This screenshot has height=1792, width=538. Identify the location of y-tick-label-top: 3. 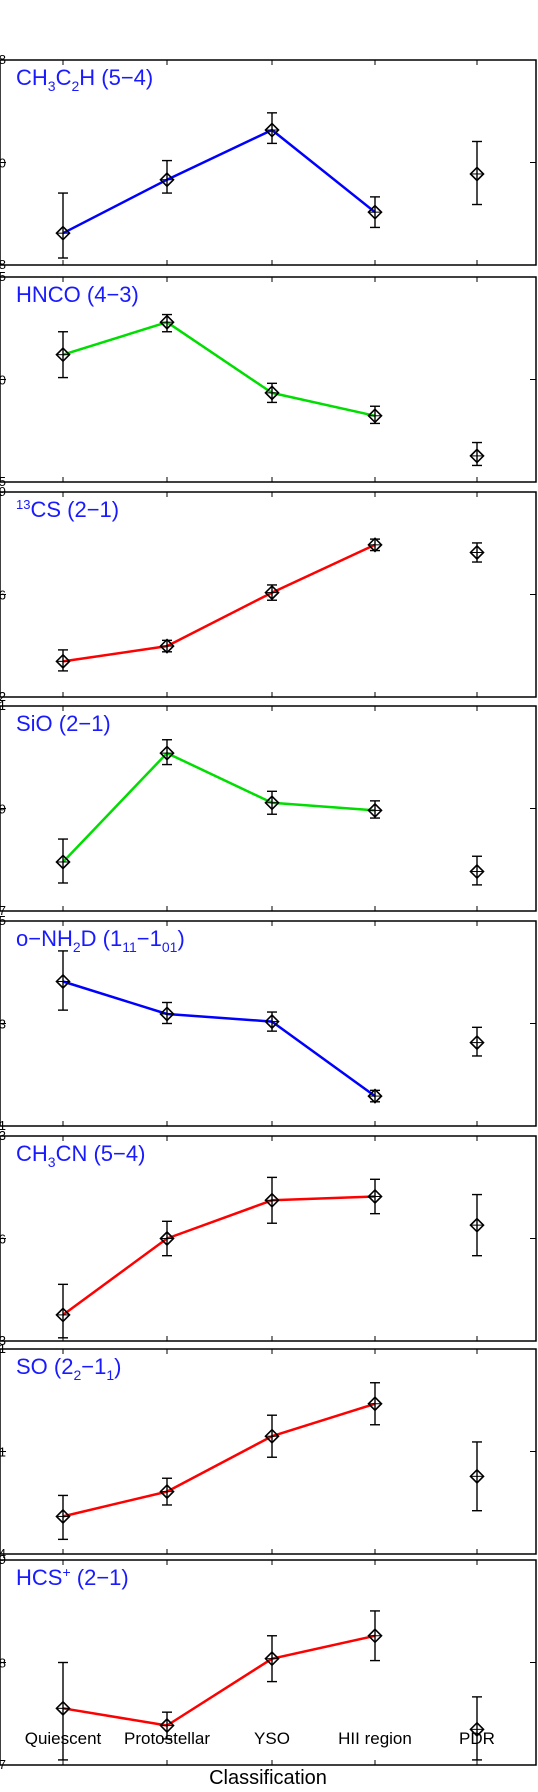
(3, 1135).